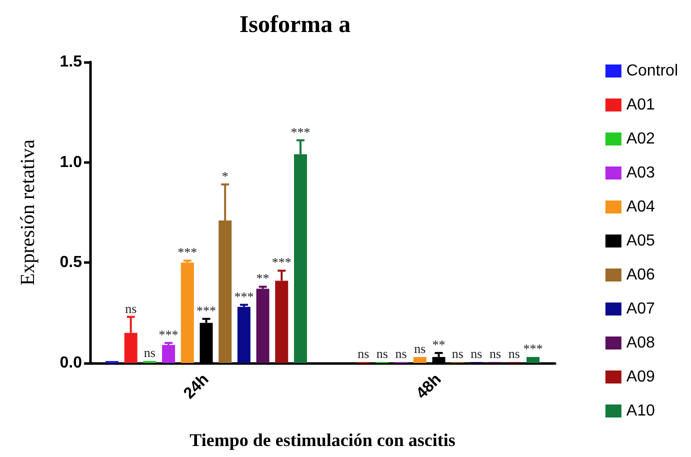  I want to click on legend-label: Control, so click(652, 71).